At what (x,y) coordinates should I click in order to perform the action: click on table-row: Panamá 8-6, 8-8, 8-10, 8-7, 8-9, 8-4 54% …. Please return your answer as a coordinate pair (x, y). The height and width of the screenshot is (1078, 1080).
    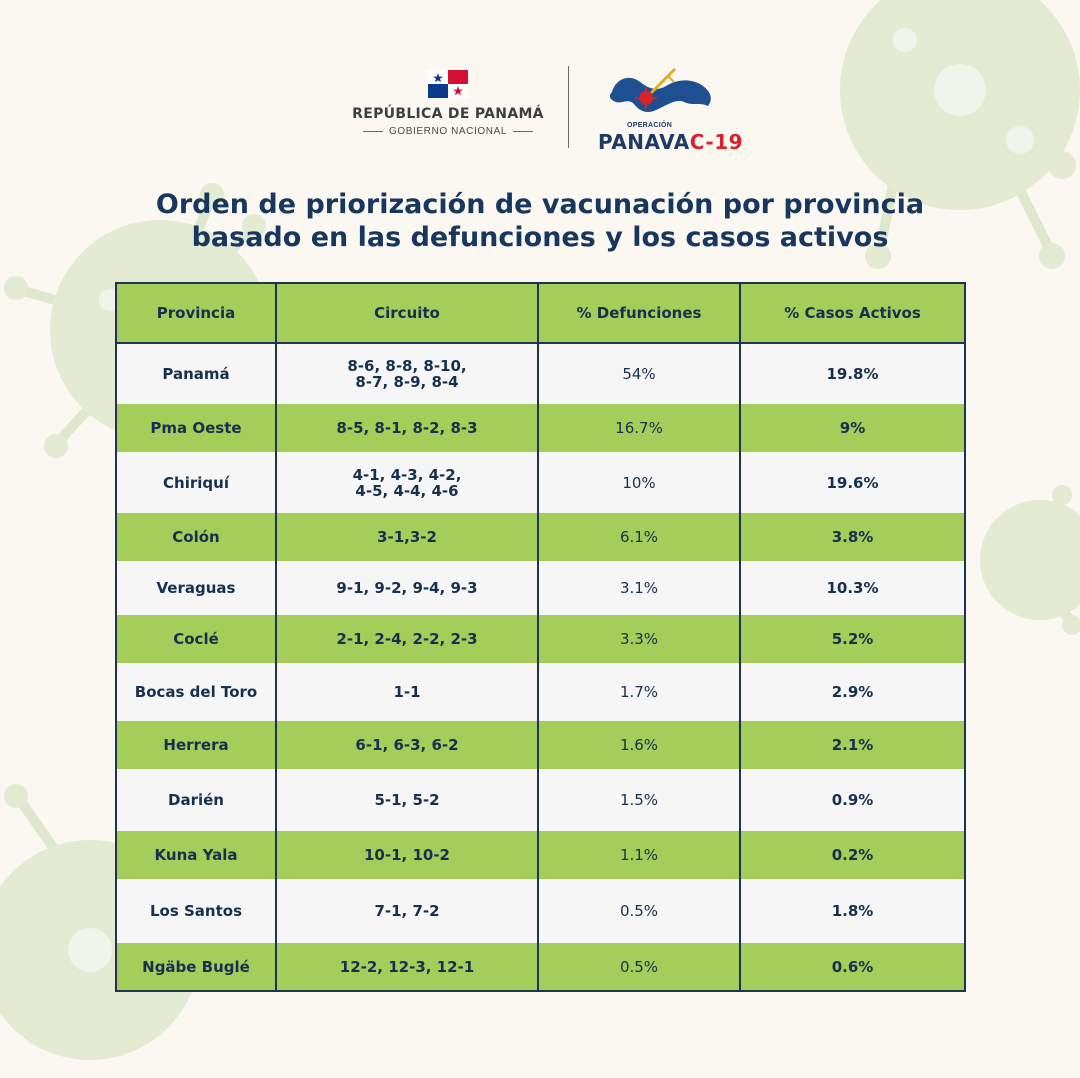
    Looking at the image, I should click on (540, 373).